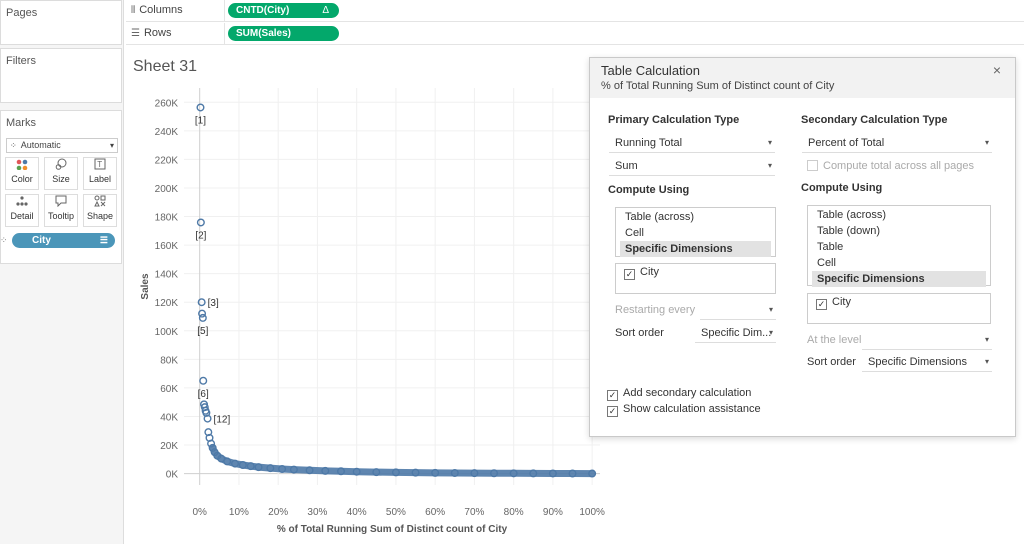 The image size is (1024, 544). What do you see at coordinates (135, 33) in the screenshot?
I see `rows-icon: ☰` at bounding box center [135, 33].